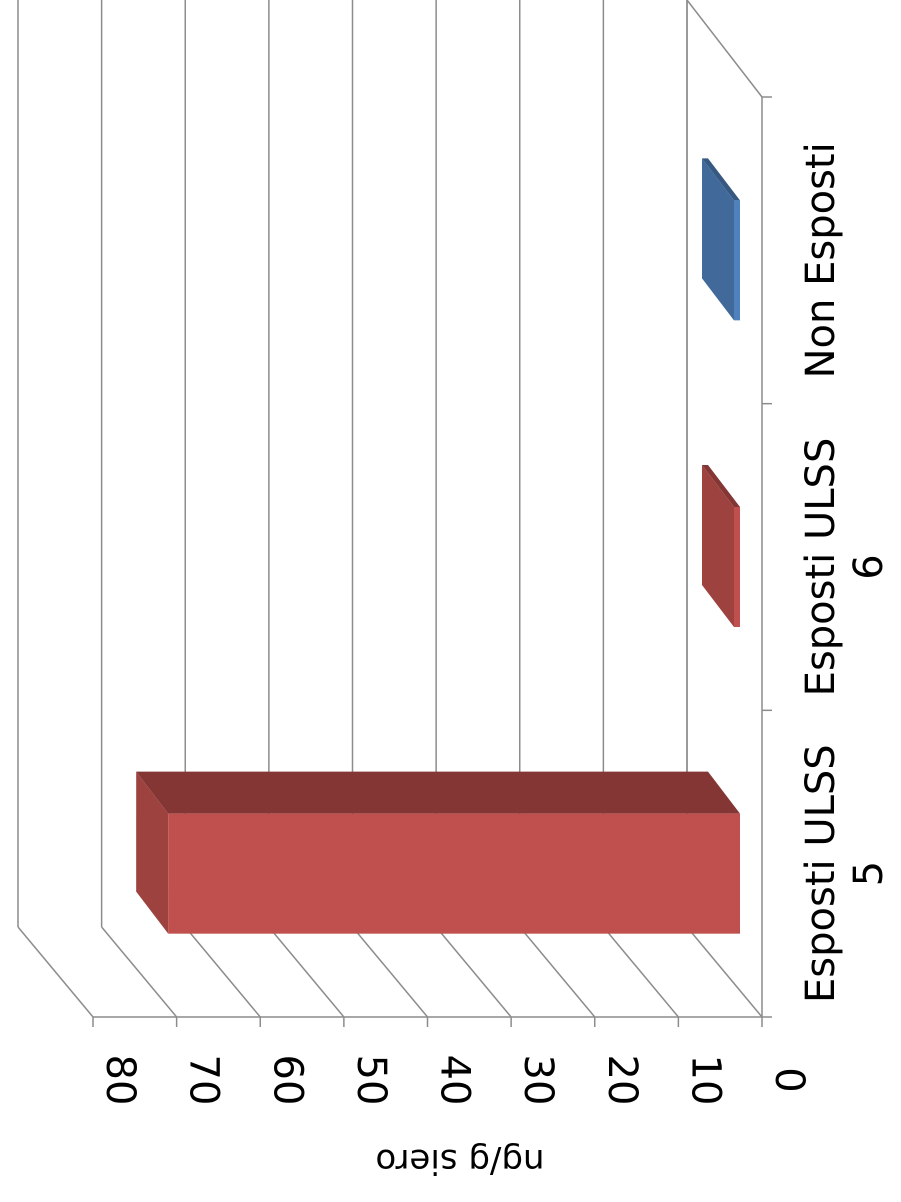 The image size is (901, 1202). What do you see at coordinates (705, 1080) in the screenshot?
I see `y-tick-label: 10` at bounding box center [705, 1080].